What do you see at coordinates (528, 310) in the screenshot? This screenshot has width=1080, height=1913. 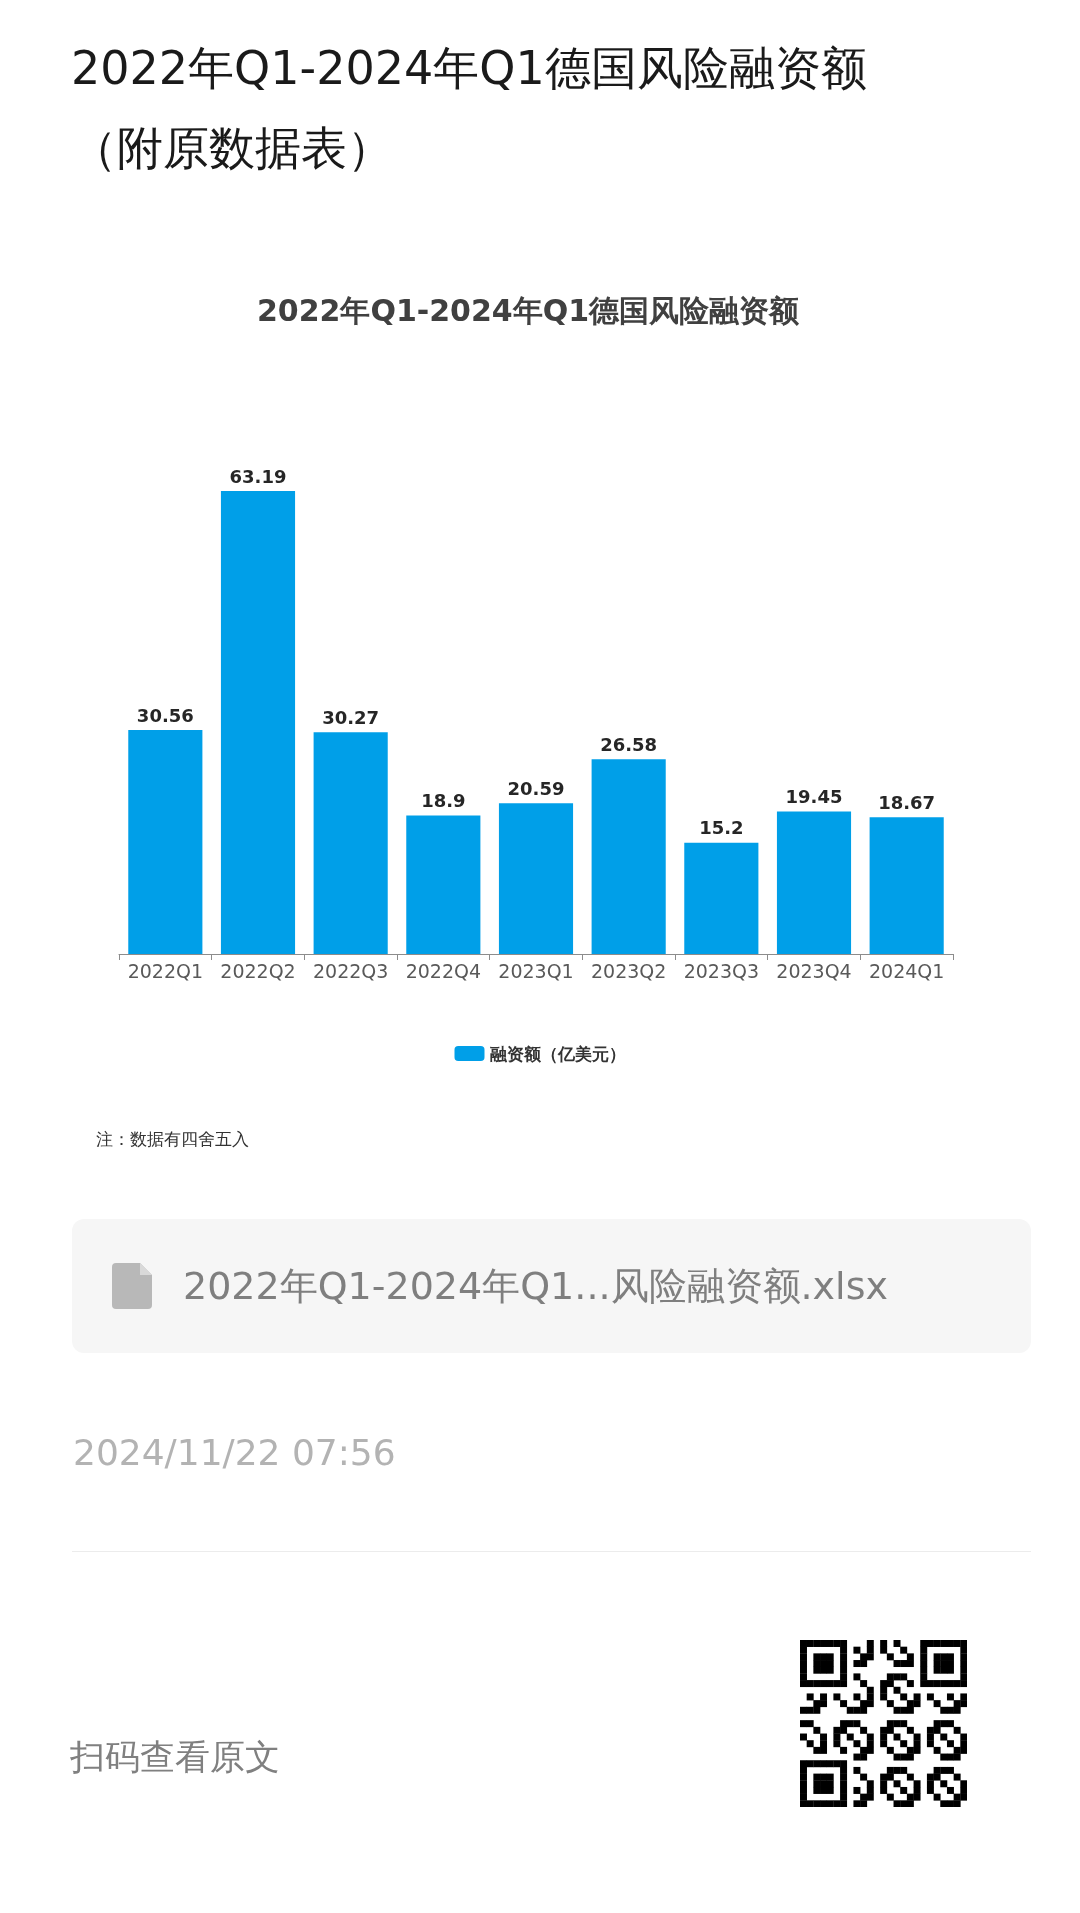 I see `chart-subtitle: 2022年Q1-2024年Q1德国风险融资额` at bounding box center [528, 310].